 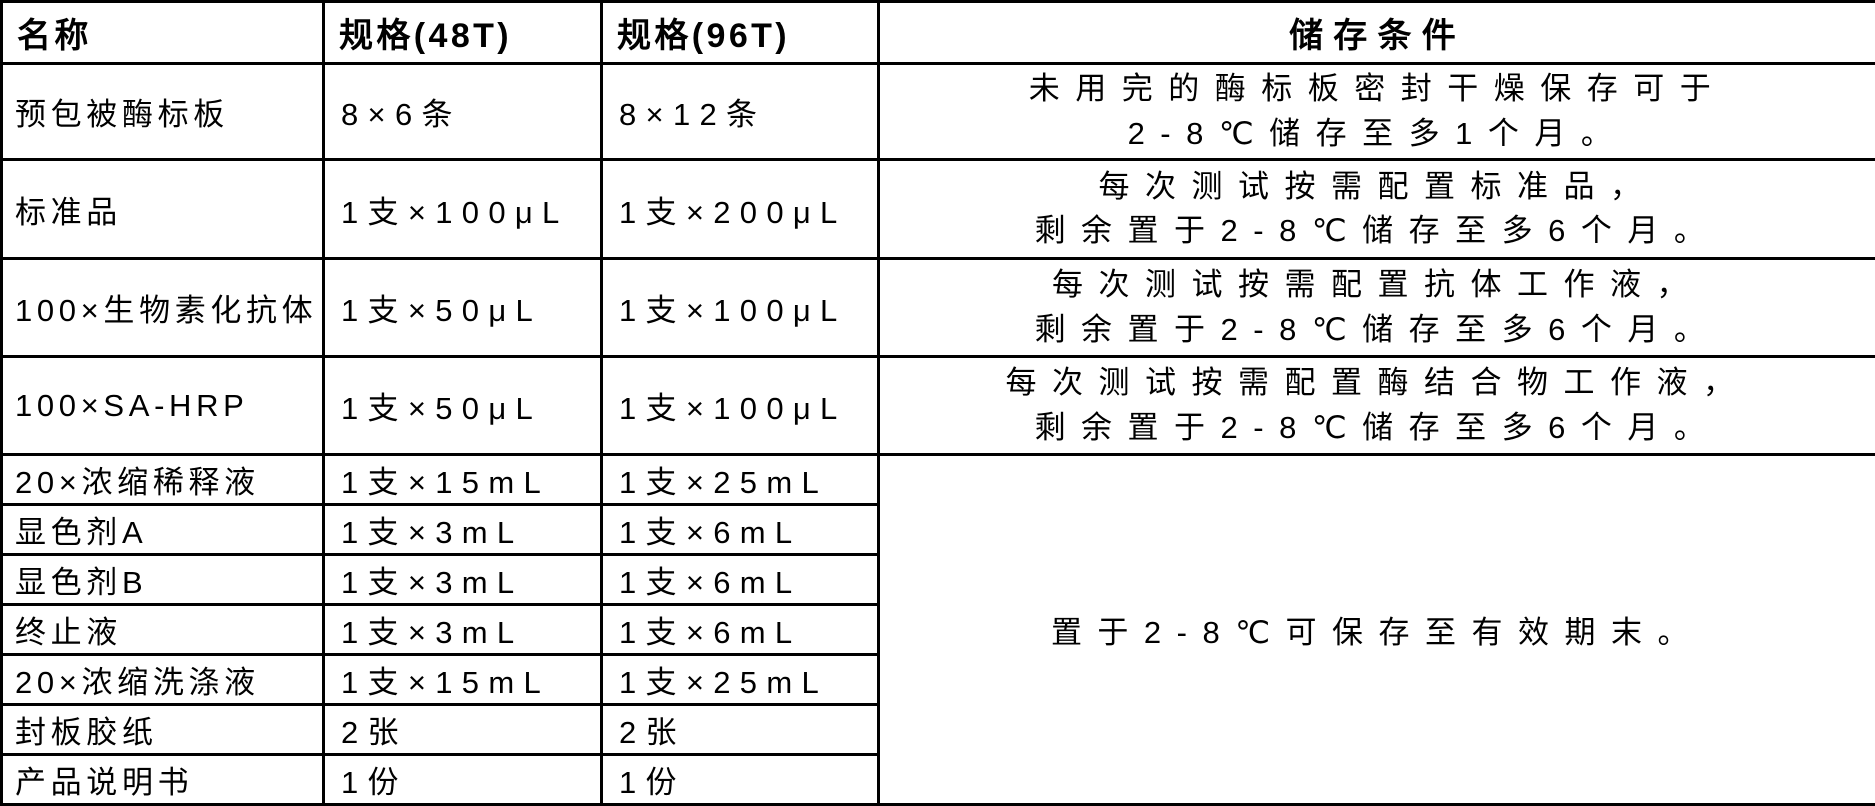 I want to click on cell-component-name: 100×生物素化抗体, so click(x=163, y=308).